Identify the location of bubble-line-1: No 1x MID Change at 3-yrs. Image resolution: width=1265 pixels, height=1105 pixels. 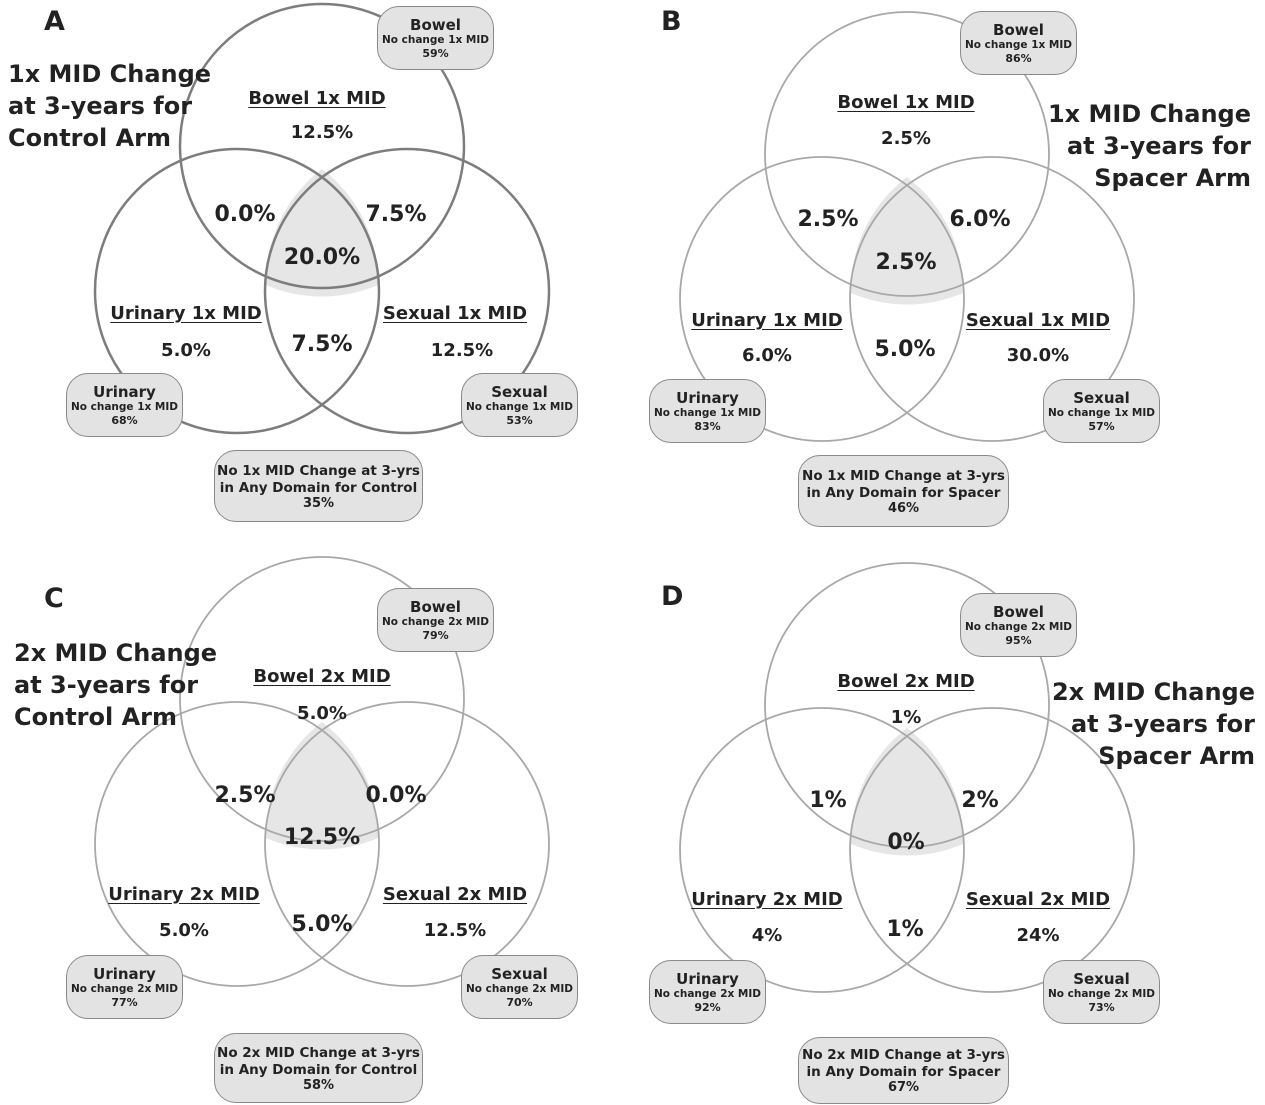
(318, 470).